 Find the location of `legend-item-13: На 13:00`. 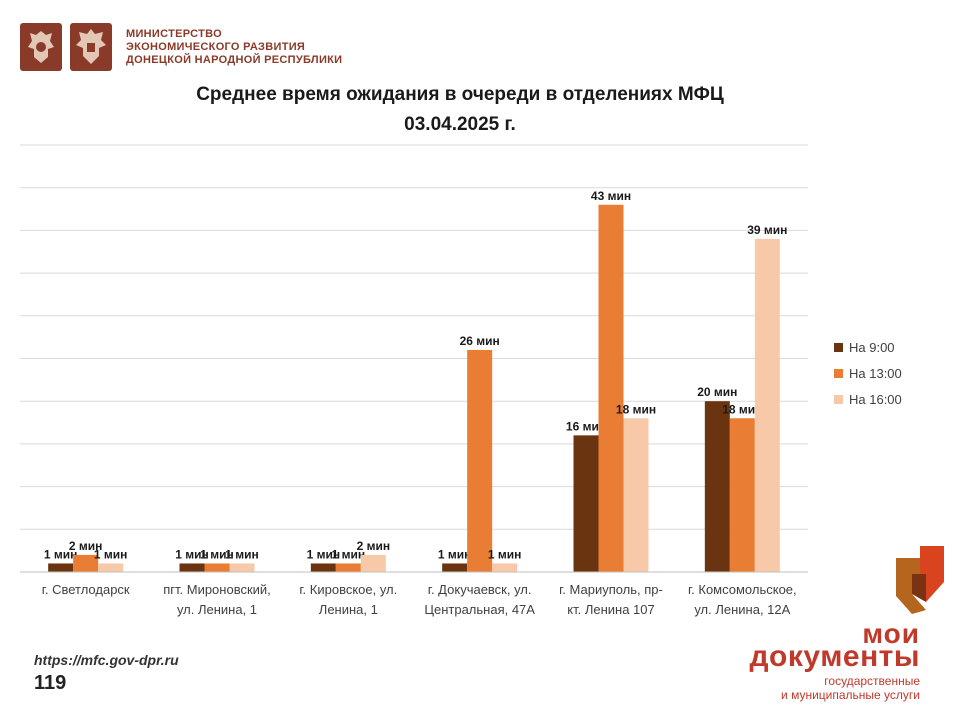

legend-item-13: На 13:00 is located at coordinates (868, 373).